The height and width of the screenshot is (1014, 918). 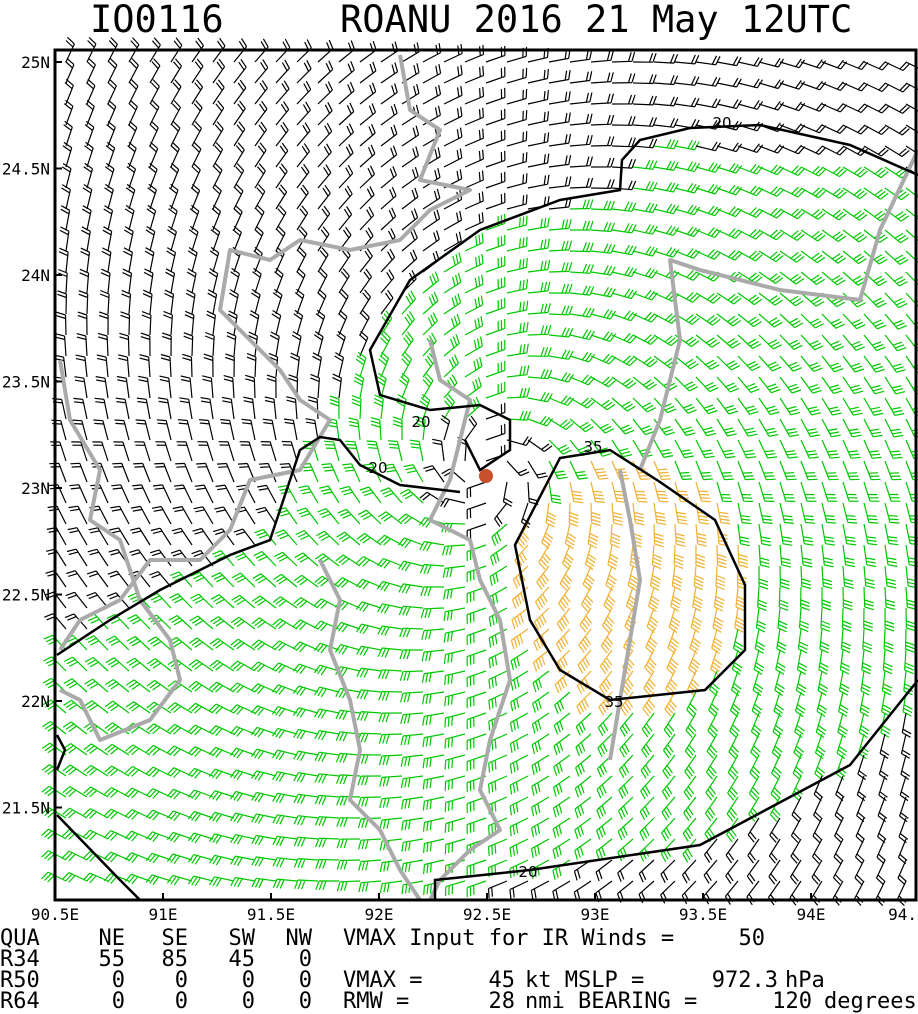 I want to click on table-cell: R64, so click(x=20, y=1001).